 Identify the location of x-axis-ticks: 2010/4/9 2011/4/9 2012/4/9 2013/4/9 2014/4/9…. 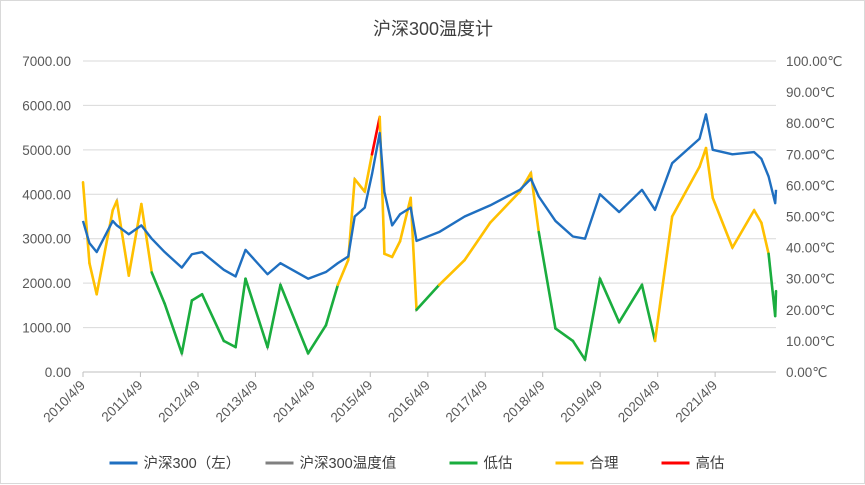
(380, 398).